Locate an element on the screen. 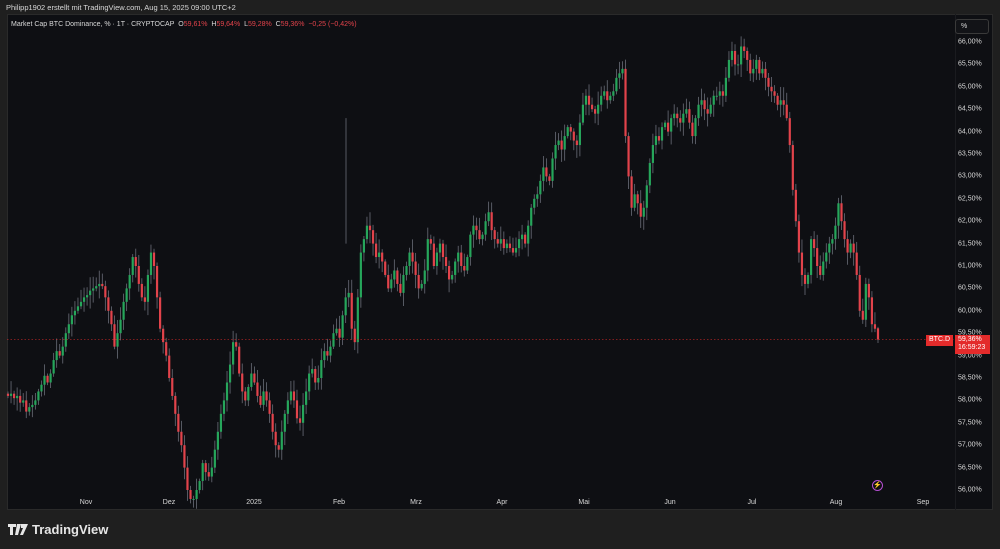 The width and height of the screenshot is (1000, 549). price-tick-label: 62,50% is located at coordinates (970, 199).